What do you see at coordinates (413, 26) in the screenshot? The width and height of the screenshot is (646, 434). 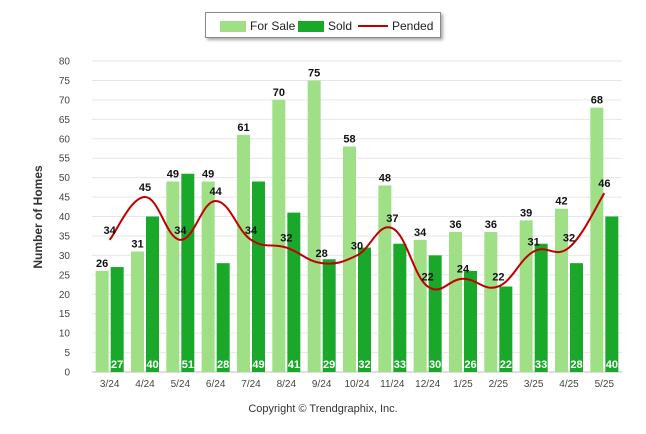 I see `legend-label-pended: Pended` at bounding box center [413, 26].